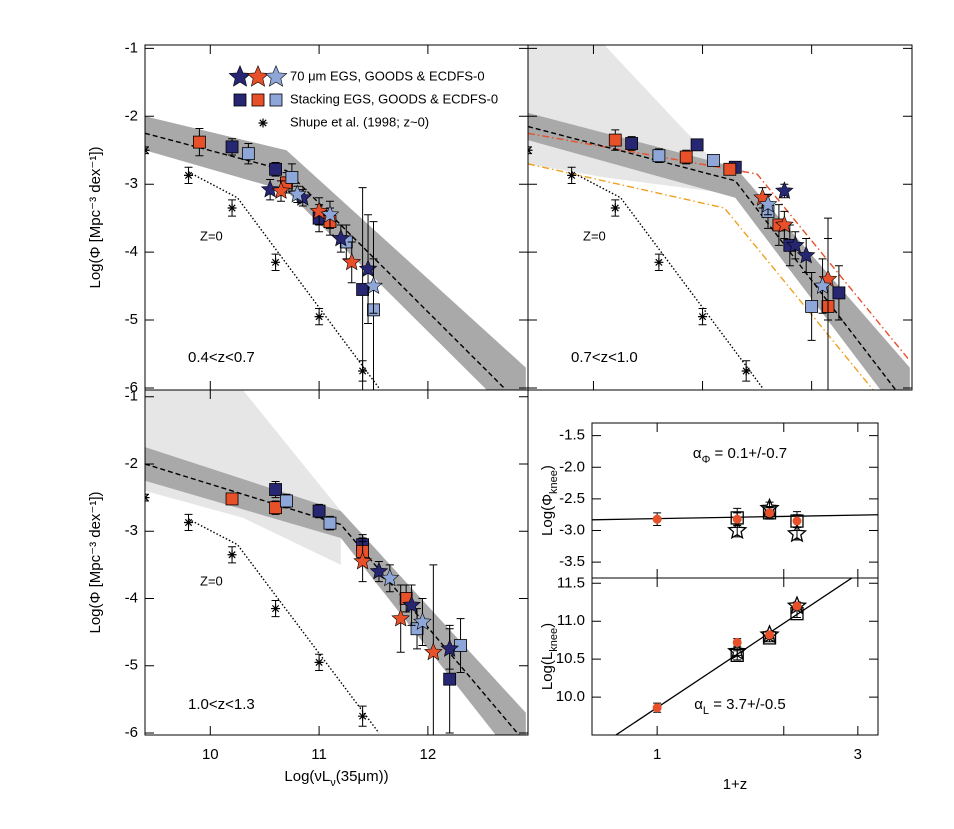 The height and width of the screenshot is (829, 954). Describe the element at coordinates (547, 671) in the screenshot. I see `y-axis-label-part: Log(L` at that location.